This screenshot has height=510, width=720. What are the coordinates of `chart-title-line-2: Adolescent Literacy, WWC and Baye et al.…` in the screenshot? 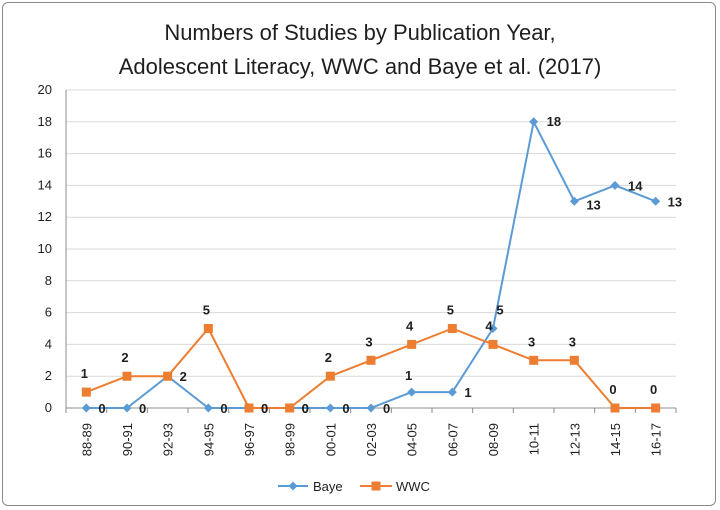 It's located at (360, 66).